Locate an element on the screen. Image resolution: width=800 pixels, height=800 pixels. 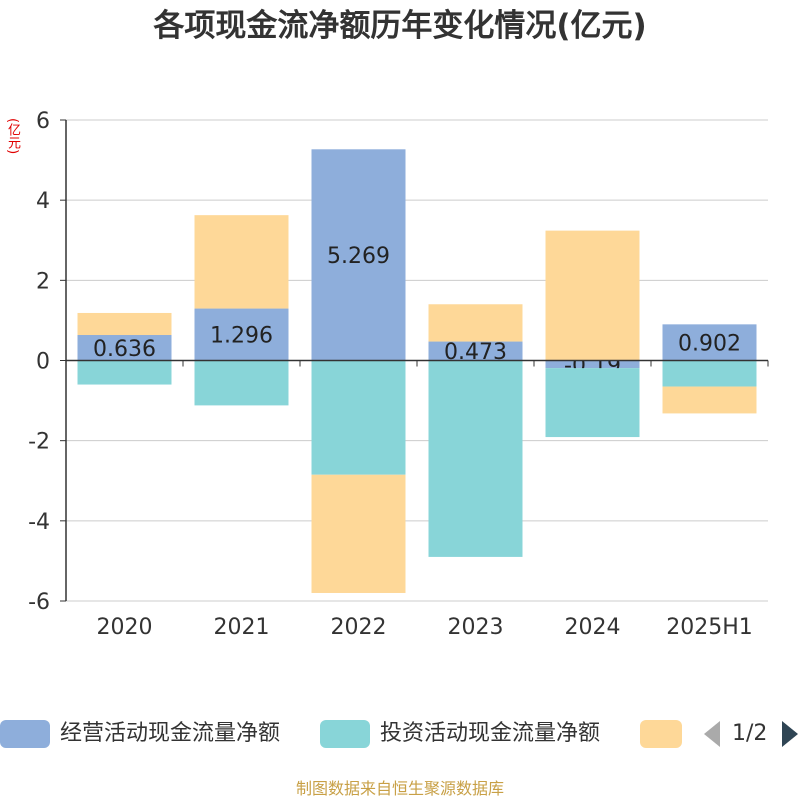
data-label: 1.296 is located at coordinates (241, 336).